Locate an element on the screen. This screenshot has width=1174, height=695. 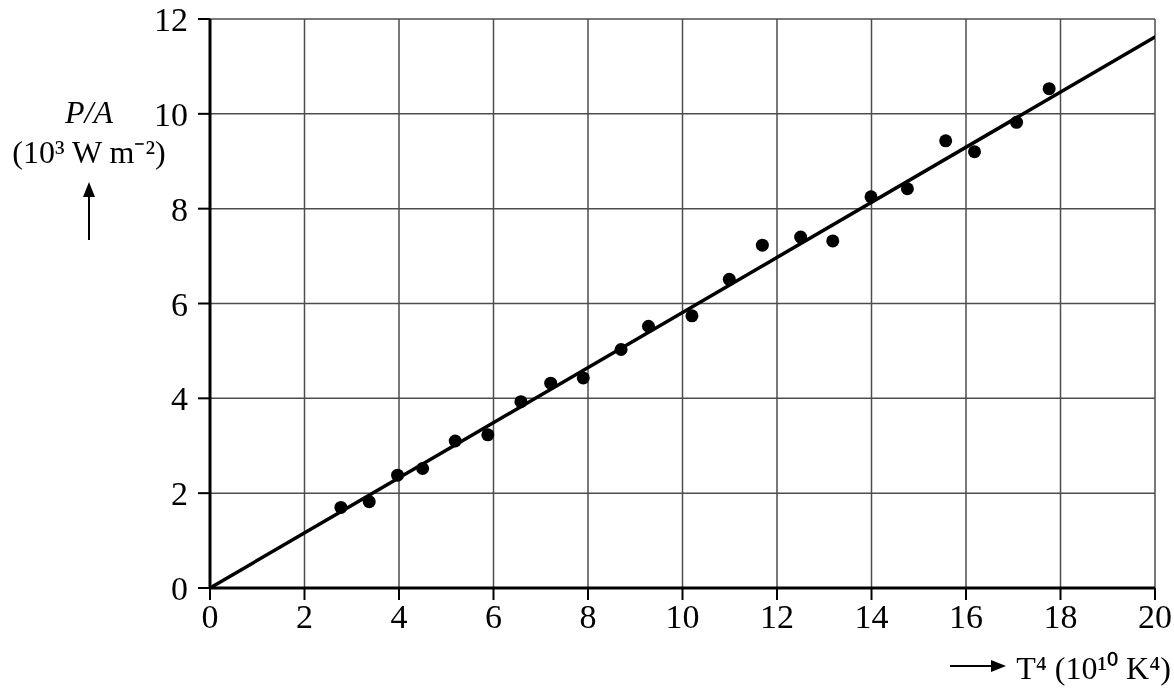
x-tick-label: 2 is located at coordinates (304, 617).